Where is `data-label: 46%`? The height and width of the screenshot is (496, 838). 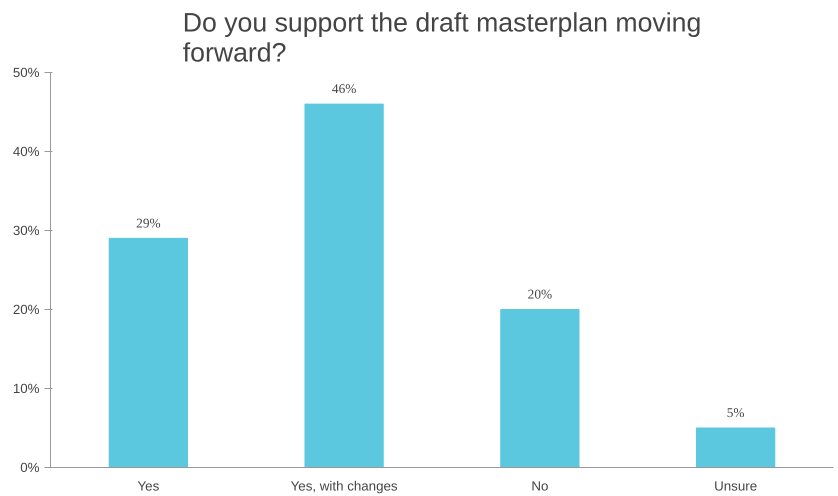 data-label: 46% is located at coordinates (344, 88).